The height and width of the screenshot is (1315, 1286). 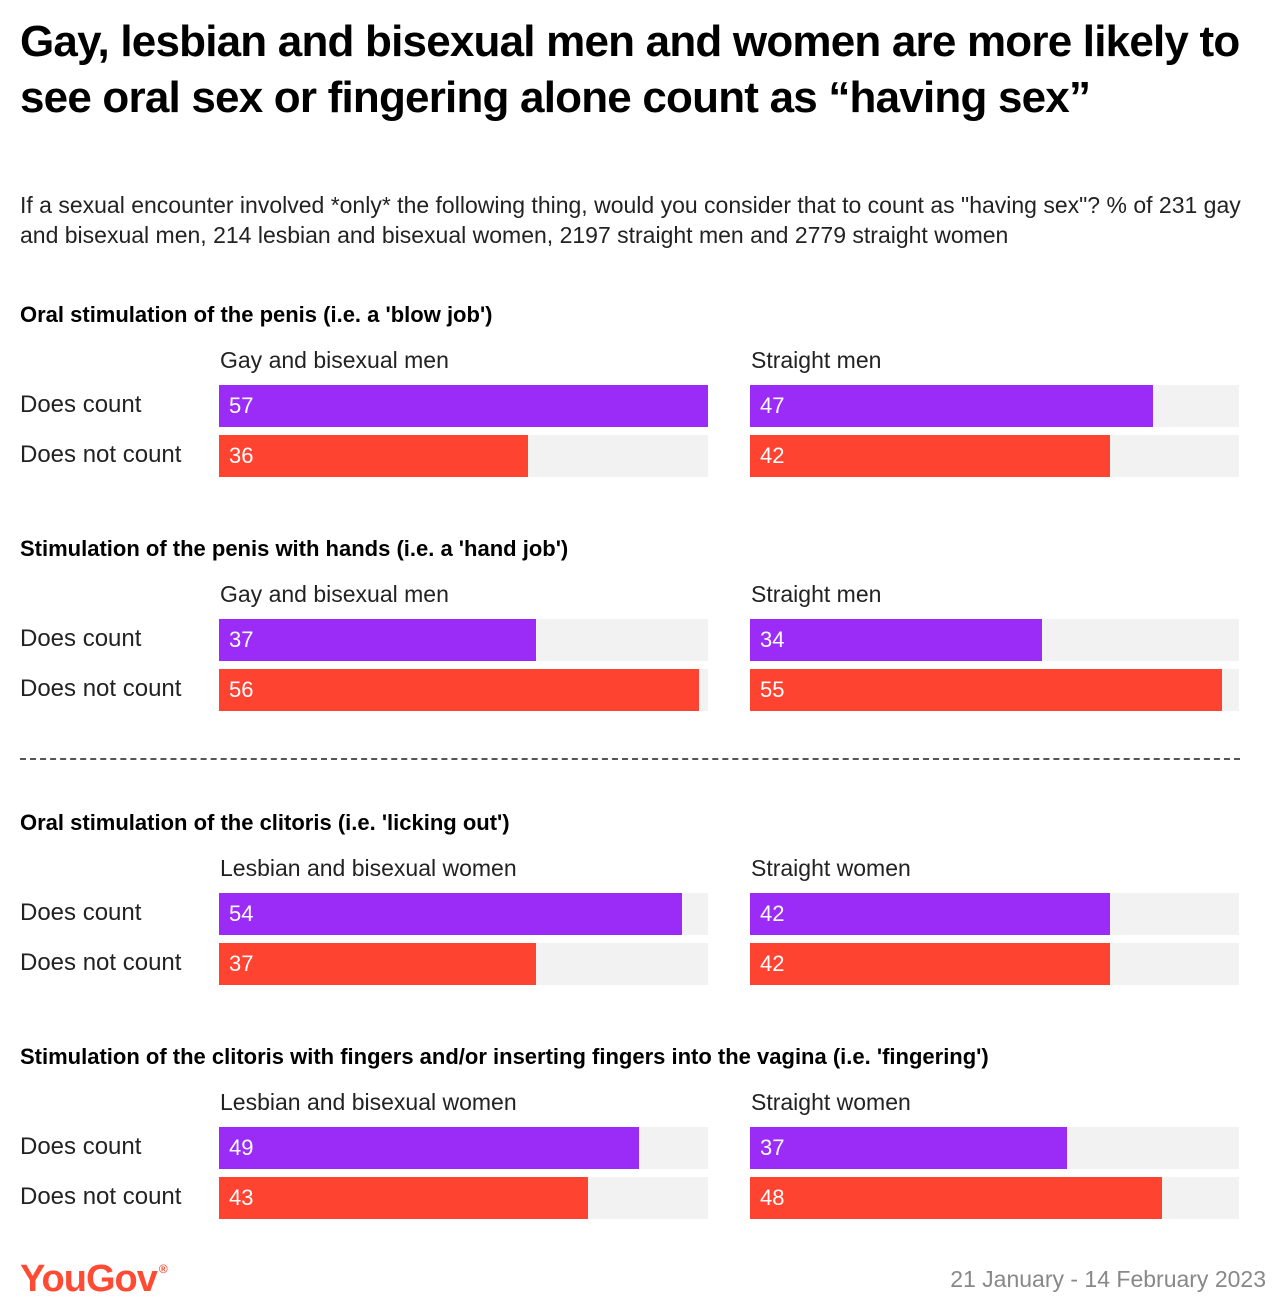 What do you see at coordinates (241, 913) in the screenshot?
I see `bar-value-label: 54` at bounding box center [241, 913].